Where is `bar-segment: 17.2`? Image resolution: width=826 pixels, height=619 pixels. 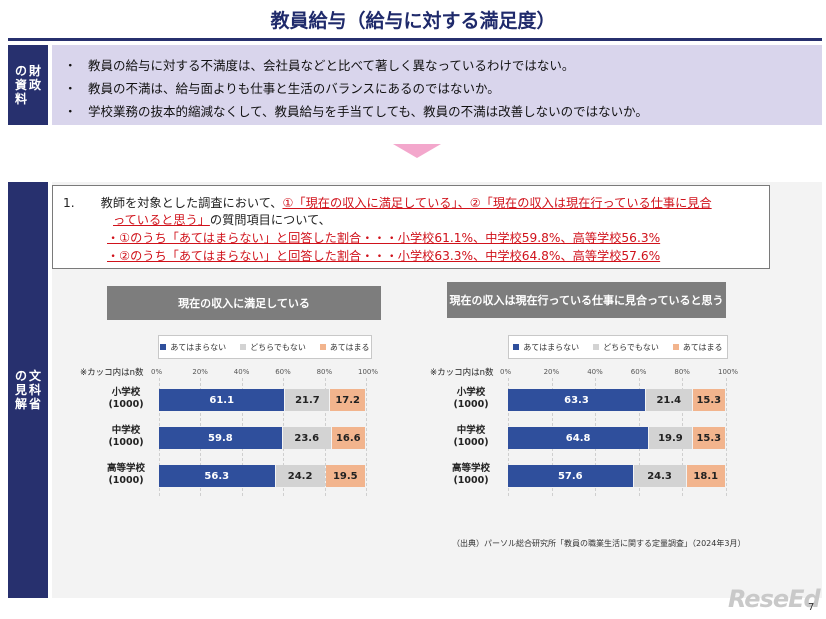 bar-segment: 17.2 is located at coordinates (347, 400).